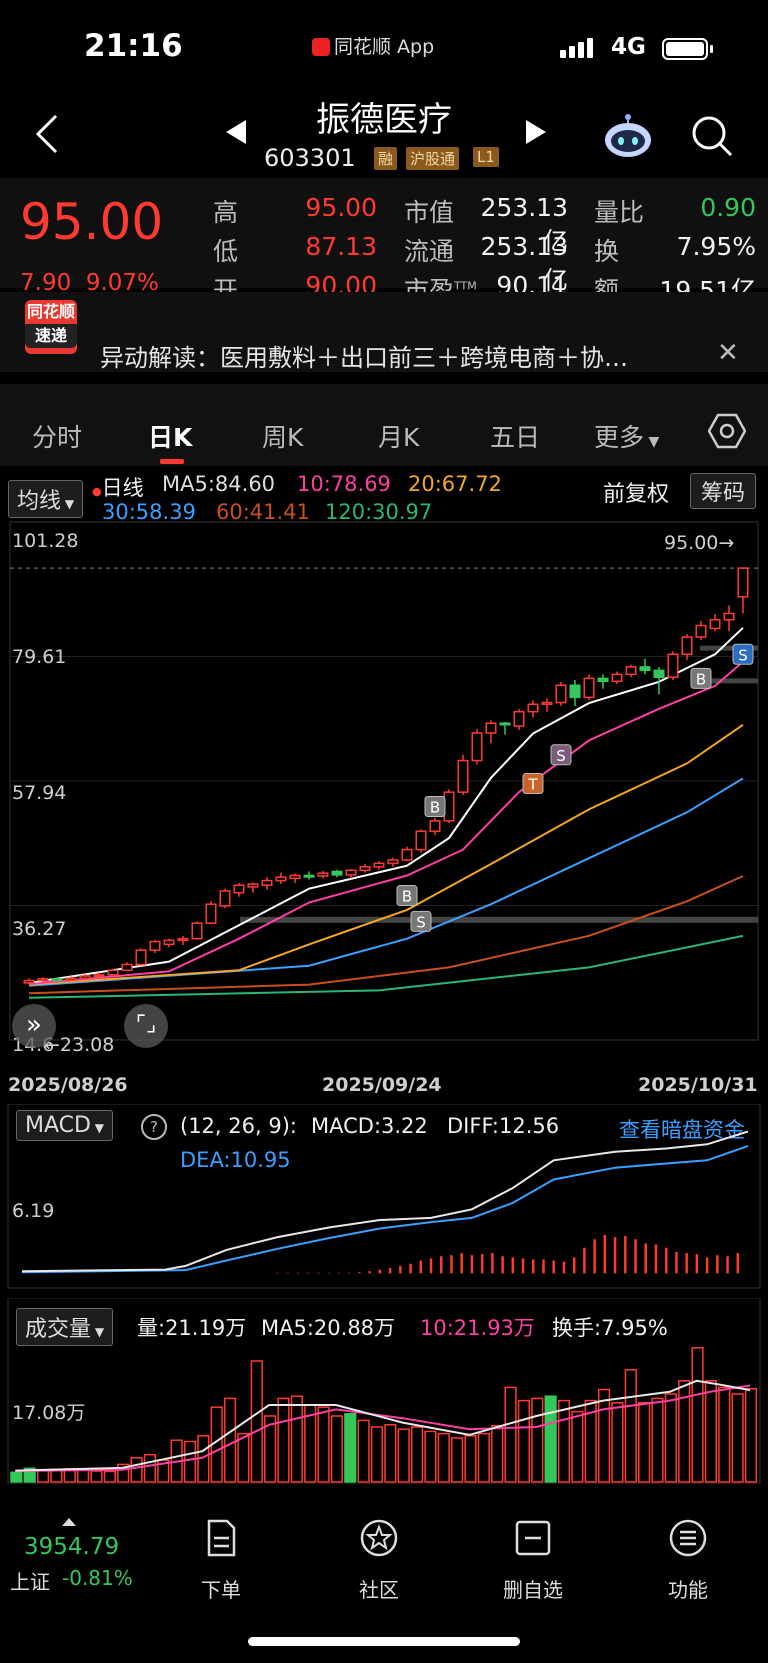 The width and height of the screenshot is (768, 1663). I want to click on ma-selector-label: 均线, so click(39, 501).